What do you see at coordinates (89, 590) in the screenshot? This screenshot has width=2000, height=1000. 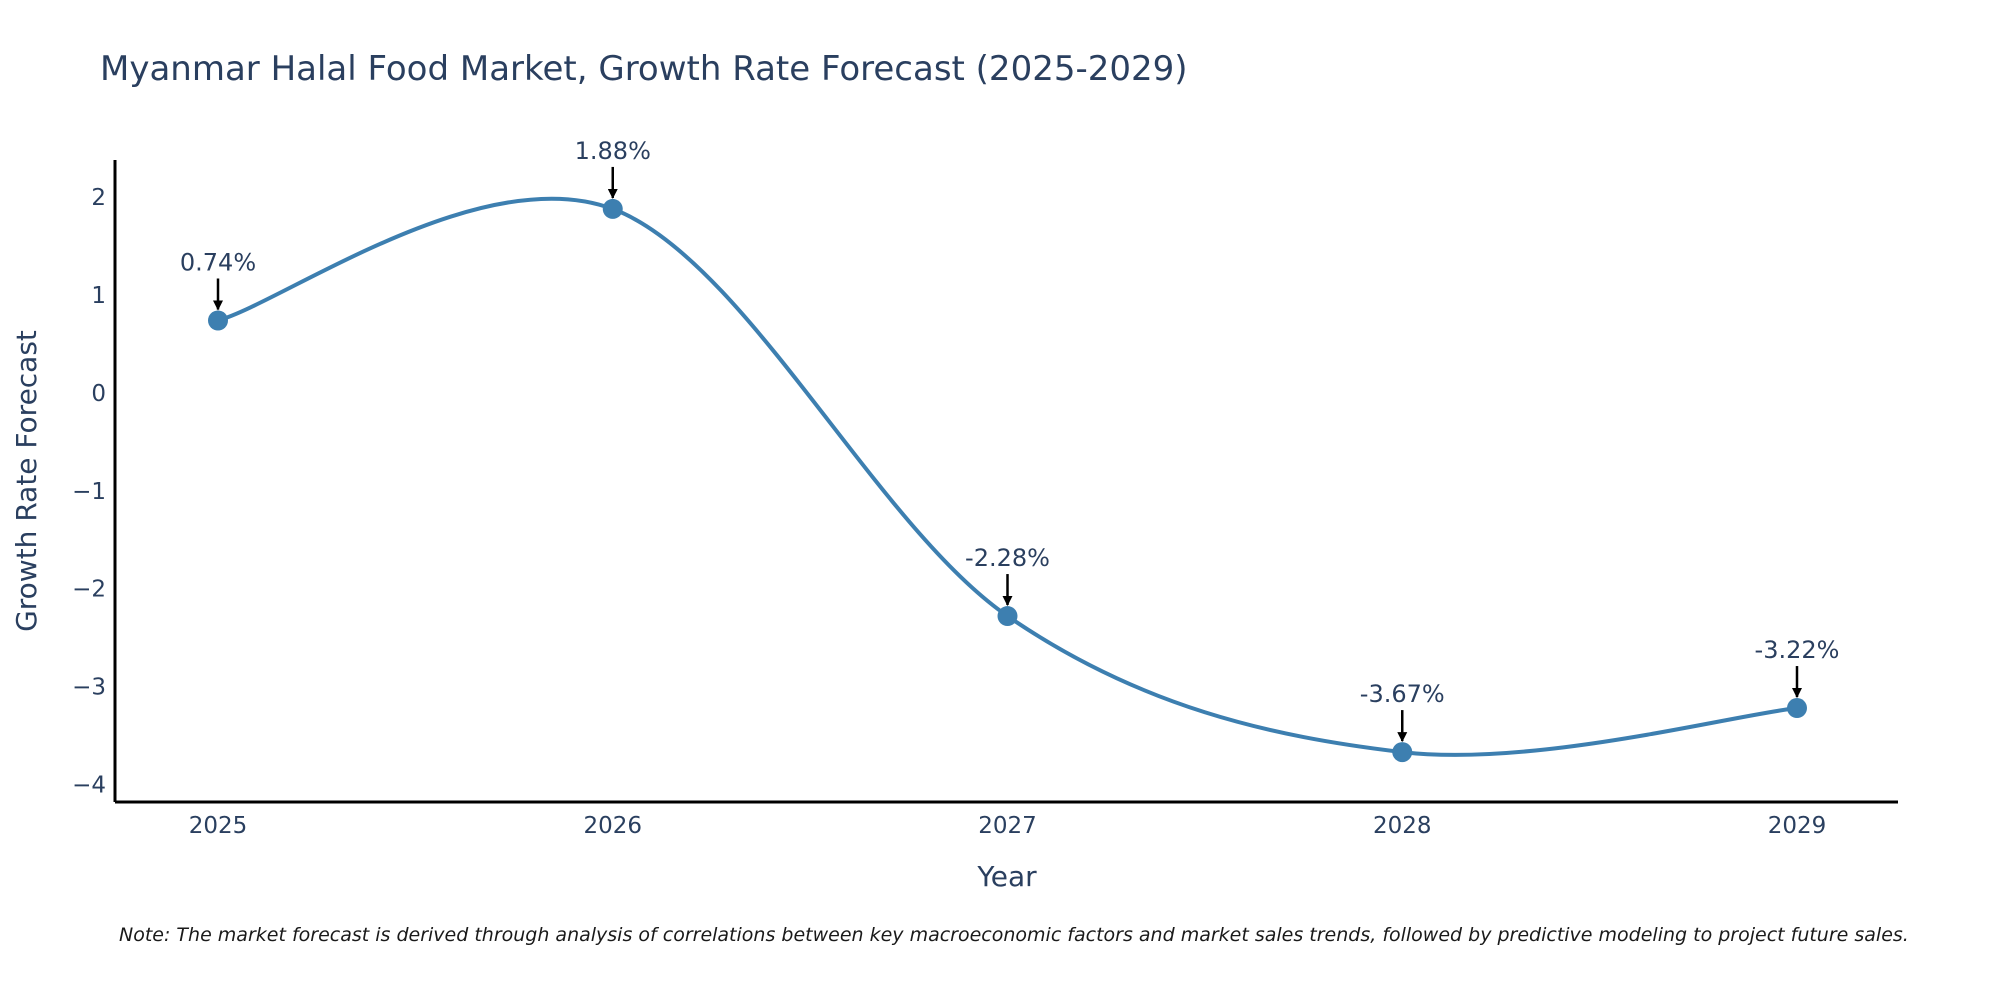 I see `y-tick-label: −2` at bounding box center [89, 590].